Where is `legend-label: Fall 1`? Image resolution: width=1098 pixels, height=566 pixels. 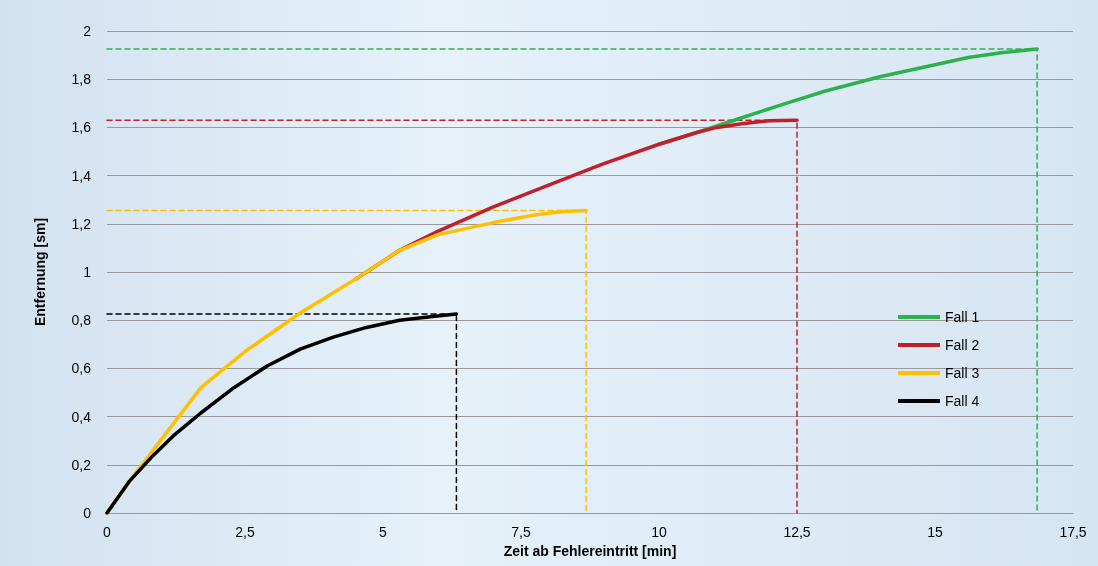 legend-label: Fall 1 is located at coordinates (962, 317).